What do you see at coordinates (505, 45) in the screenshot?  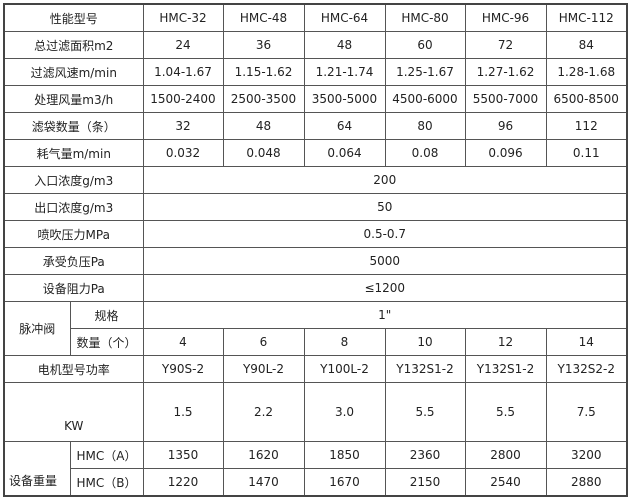 I see `table-cell: 72` at bounding box center [505, 45].